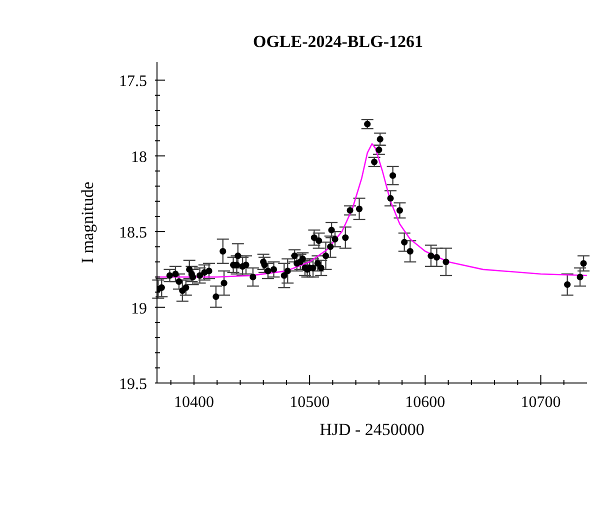 The image size is (600, 512). Describe the element at coordinates (540, 402) in the screenshot. I see `x-tick-label: 10700` at that location.